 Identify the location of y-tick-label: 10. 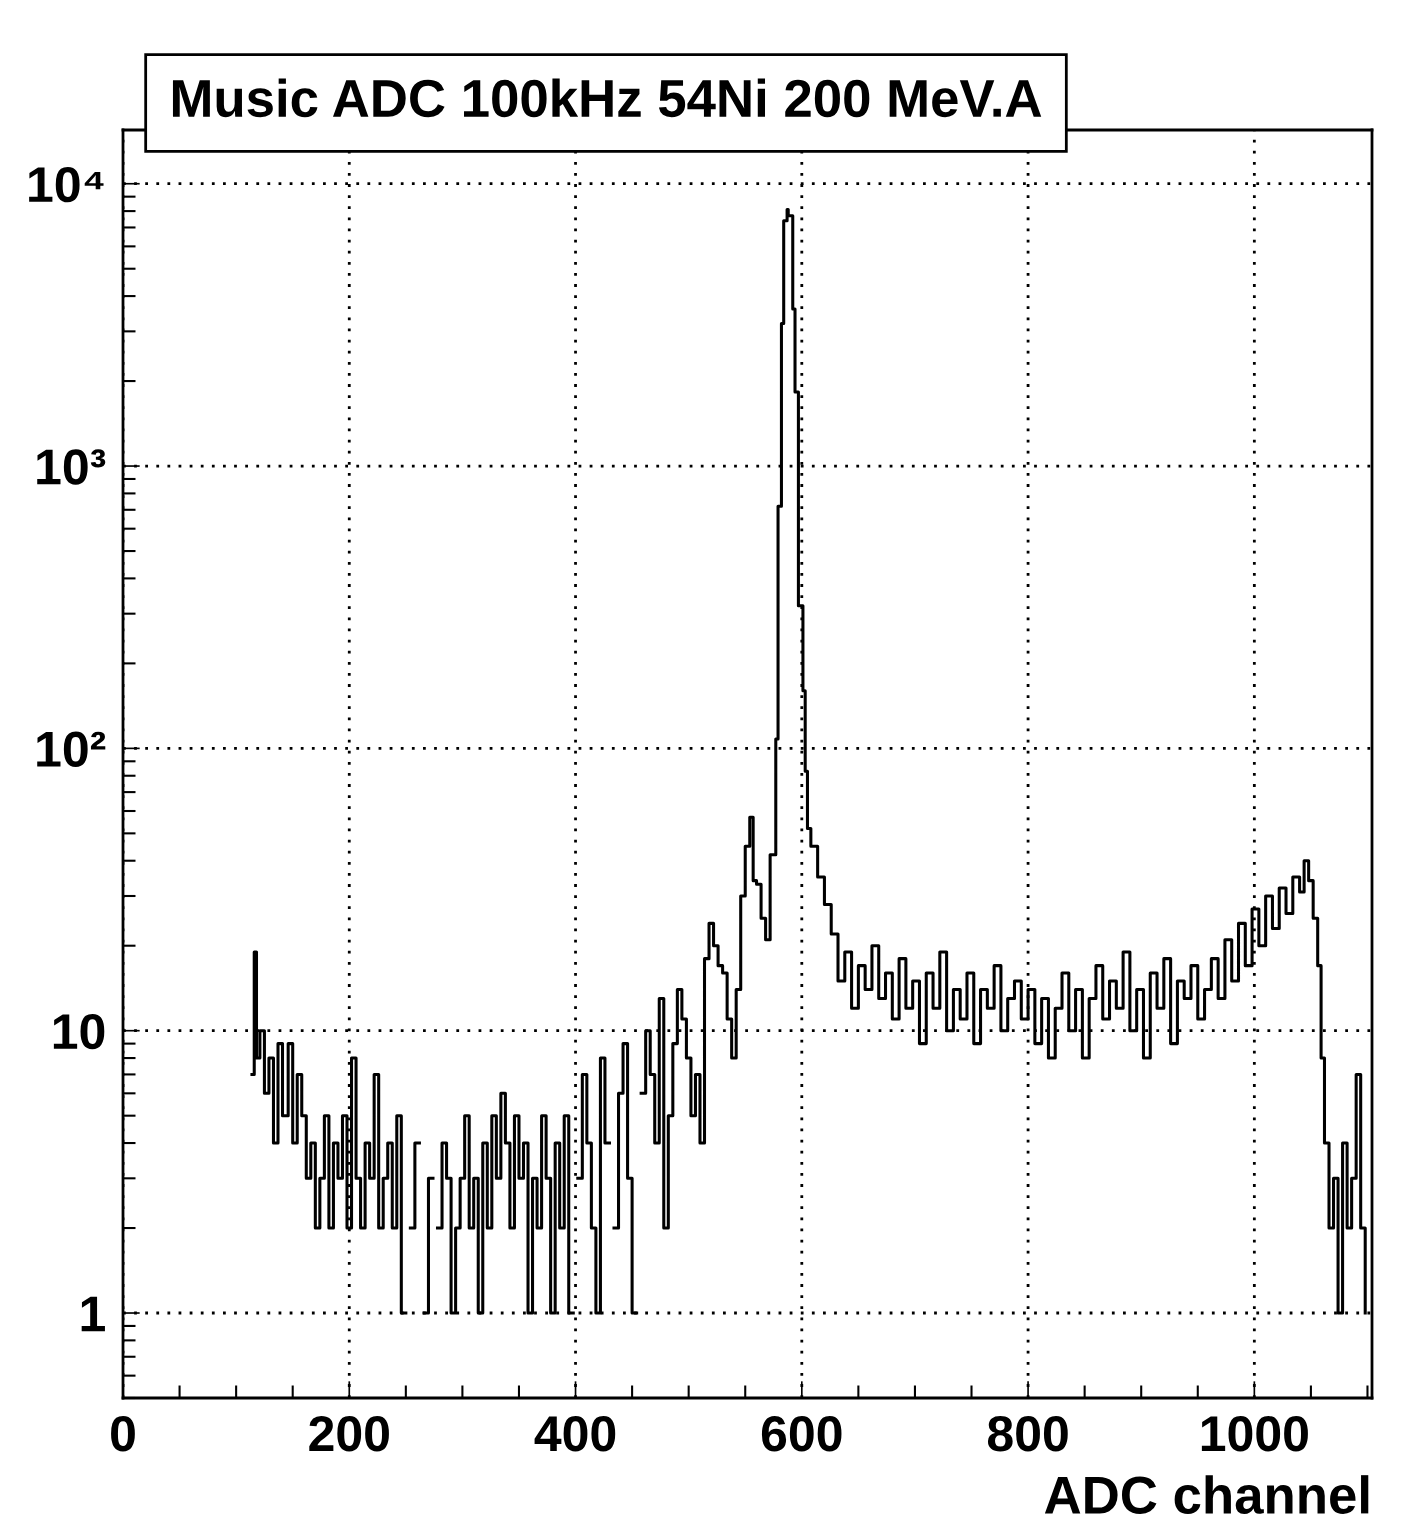
(79, 1031).